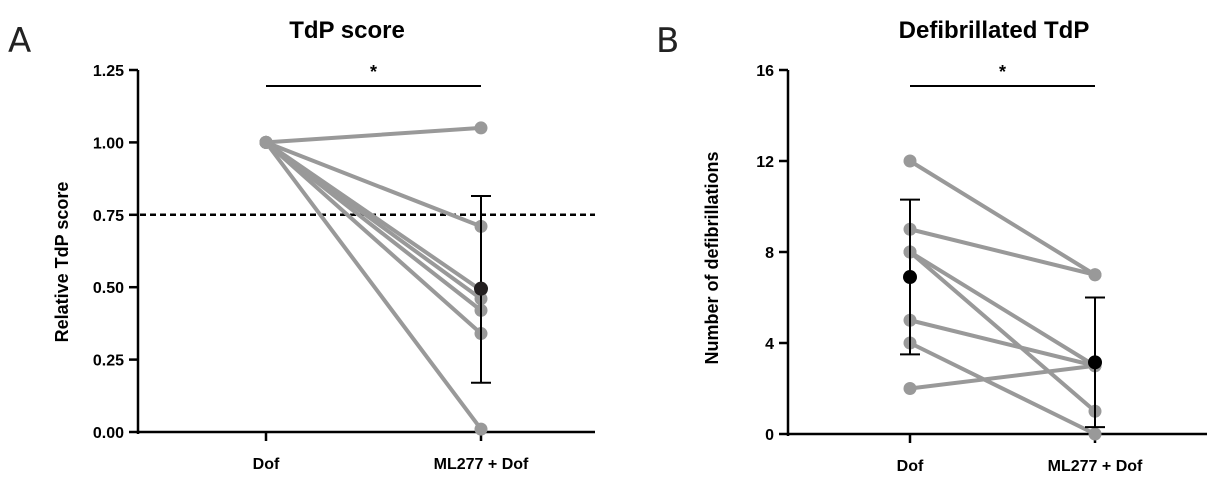  Describe the element at coordinates (108, 433) in the screenshot. I see `y-tick-label-a: 0.00` at that location.